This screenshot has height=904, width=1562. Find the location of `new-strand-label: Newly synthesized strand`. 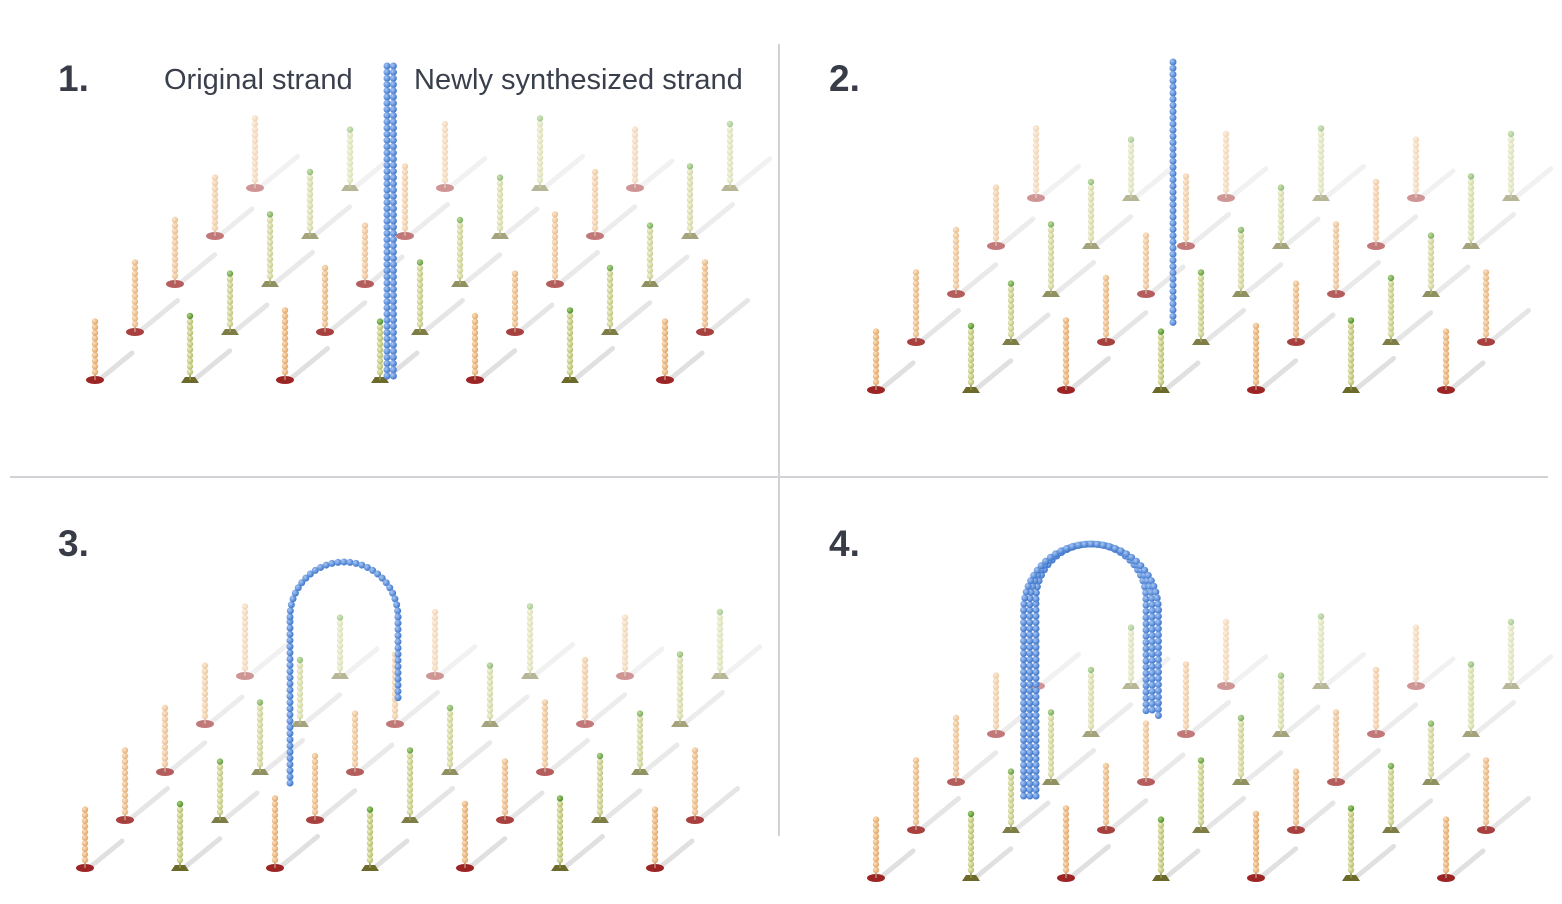

new-strand-label: Newly synthesized strand is located at coordinates (578, 80).